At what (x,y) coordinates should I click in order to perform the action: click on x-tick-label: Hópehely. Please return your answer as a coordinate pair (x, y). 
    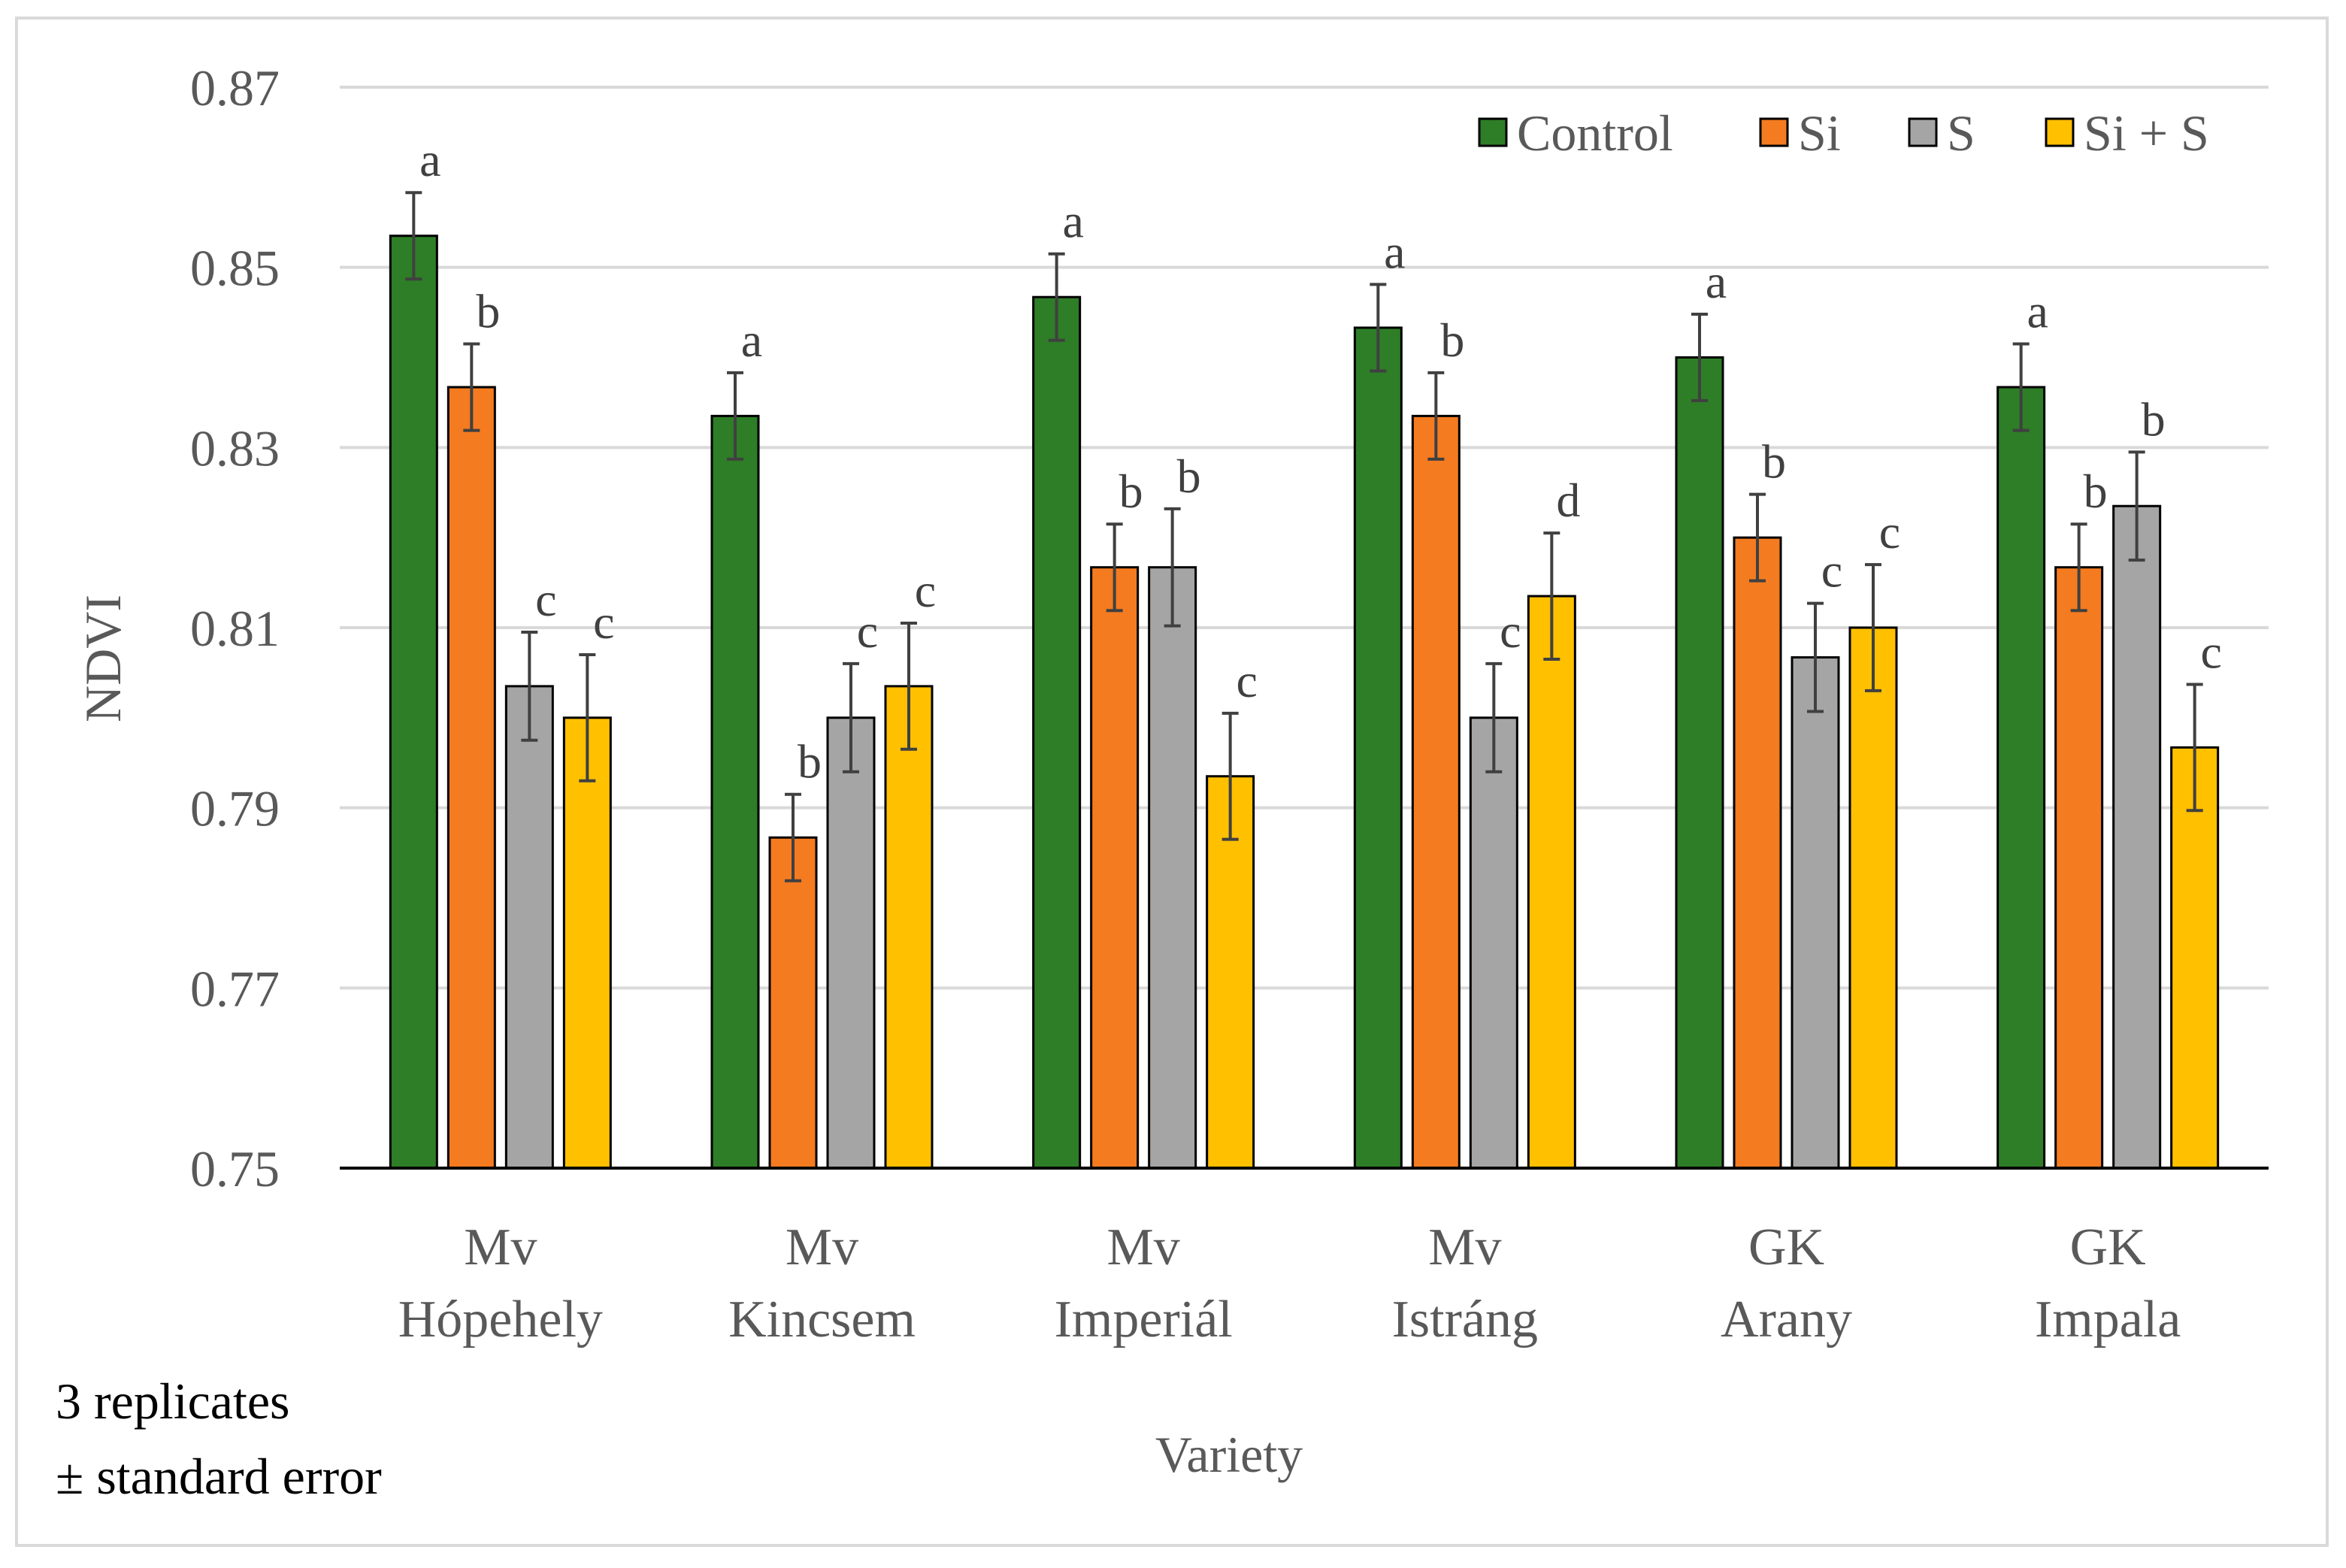
    Looking at the image, I should click on (500, 1320).